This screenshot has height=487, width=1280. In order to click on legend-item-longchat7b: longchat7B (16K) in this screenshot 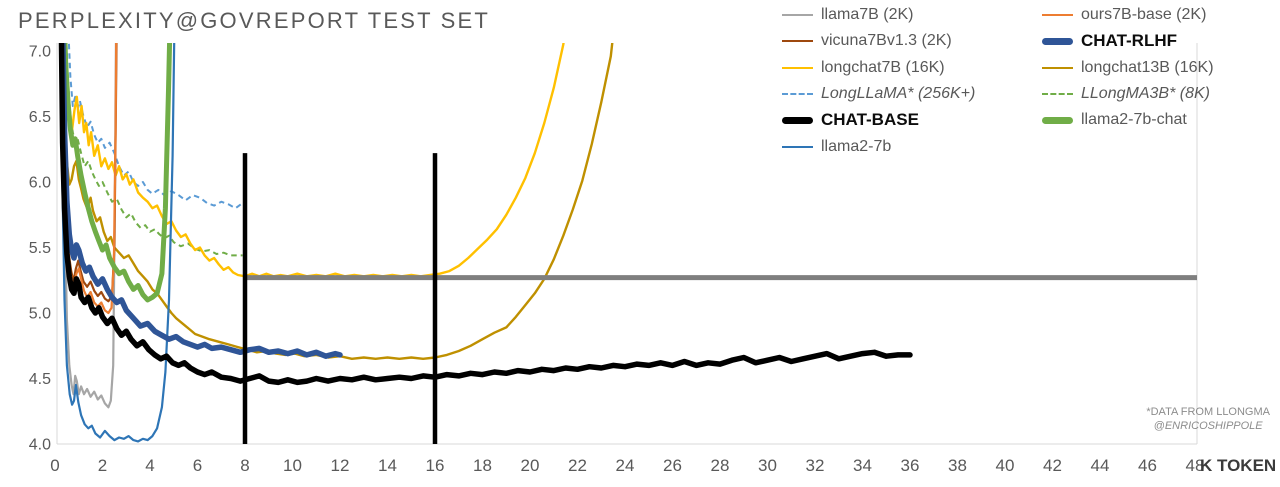, I will do `click(878, 68)`.